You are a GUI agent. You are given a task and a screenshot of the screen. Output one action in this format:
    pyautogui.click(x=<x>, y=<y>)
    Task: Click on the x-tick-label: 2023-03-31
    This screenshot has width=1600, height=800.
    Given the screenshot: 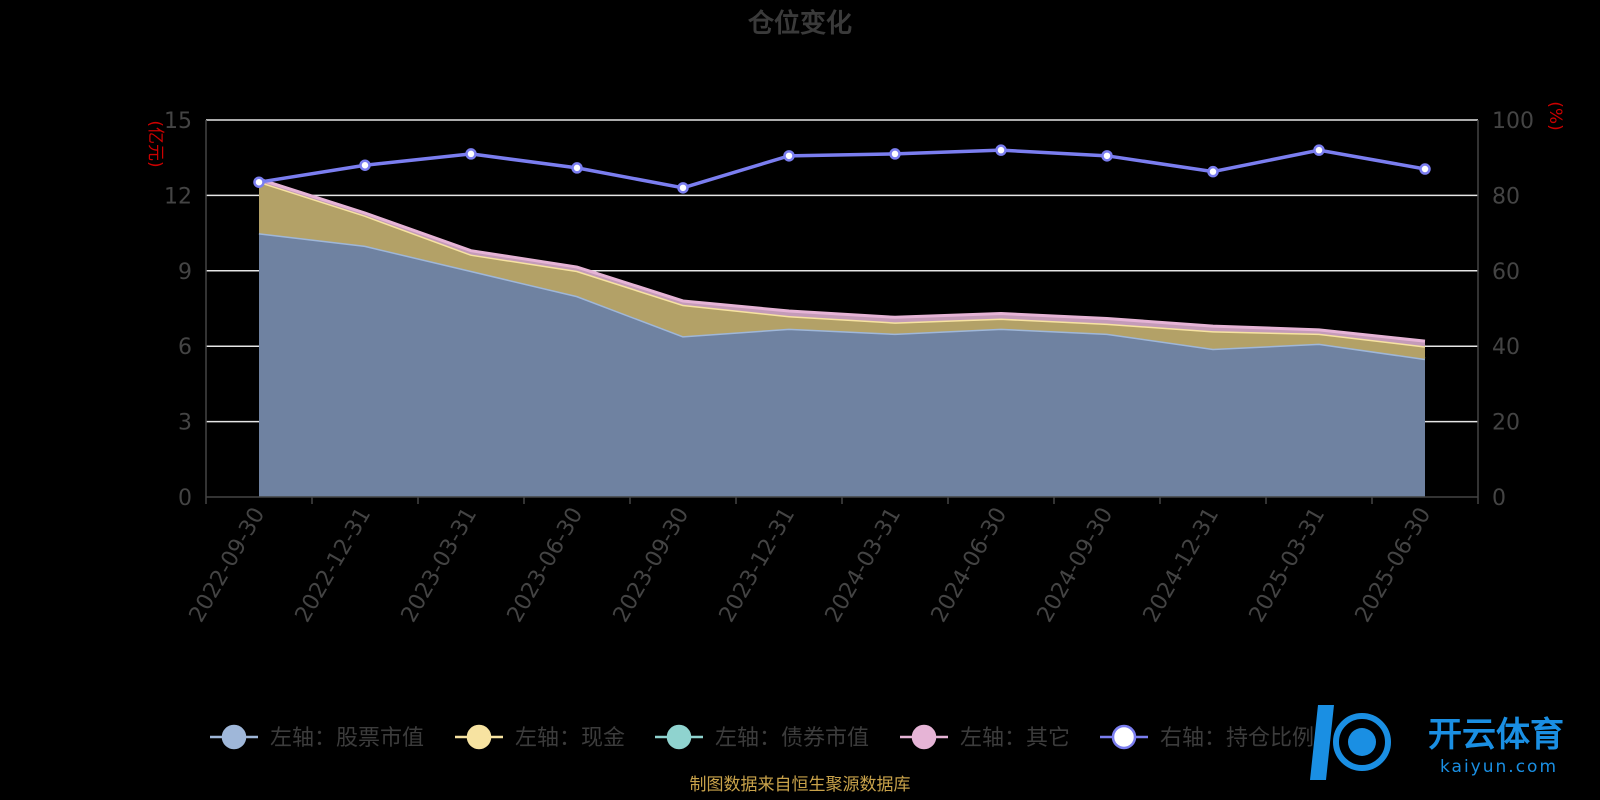 What is the action you would take?
    pyautogui.click(x=440, y=565)
    